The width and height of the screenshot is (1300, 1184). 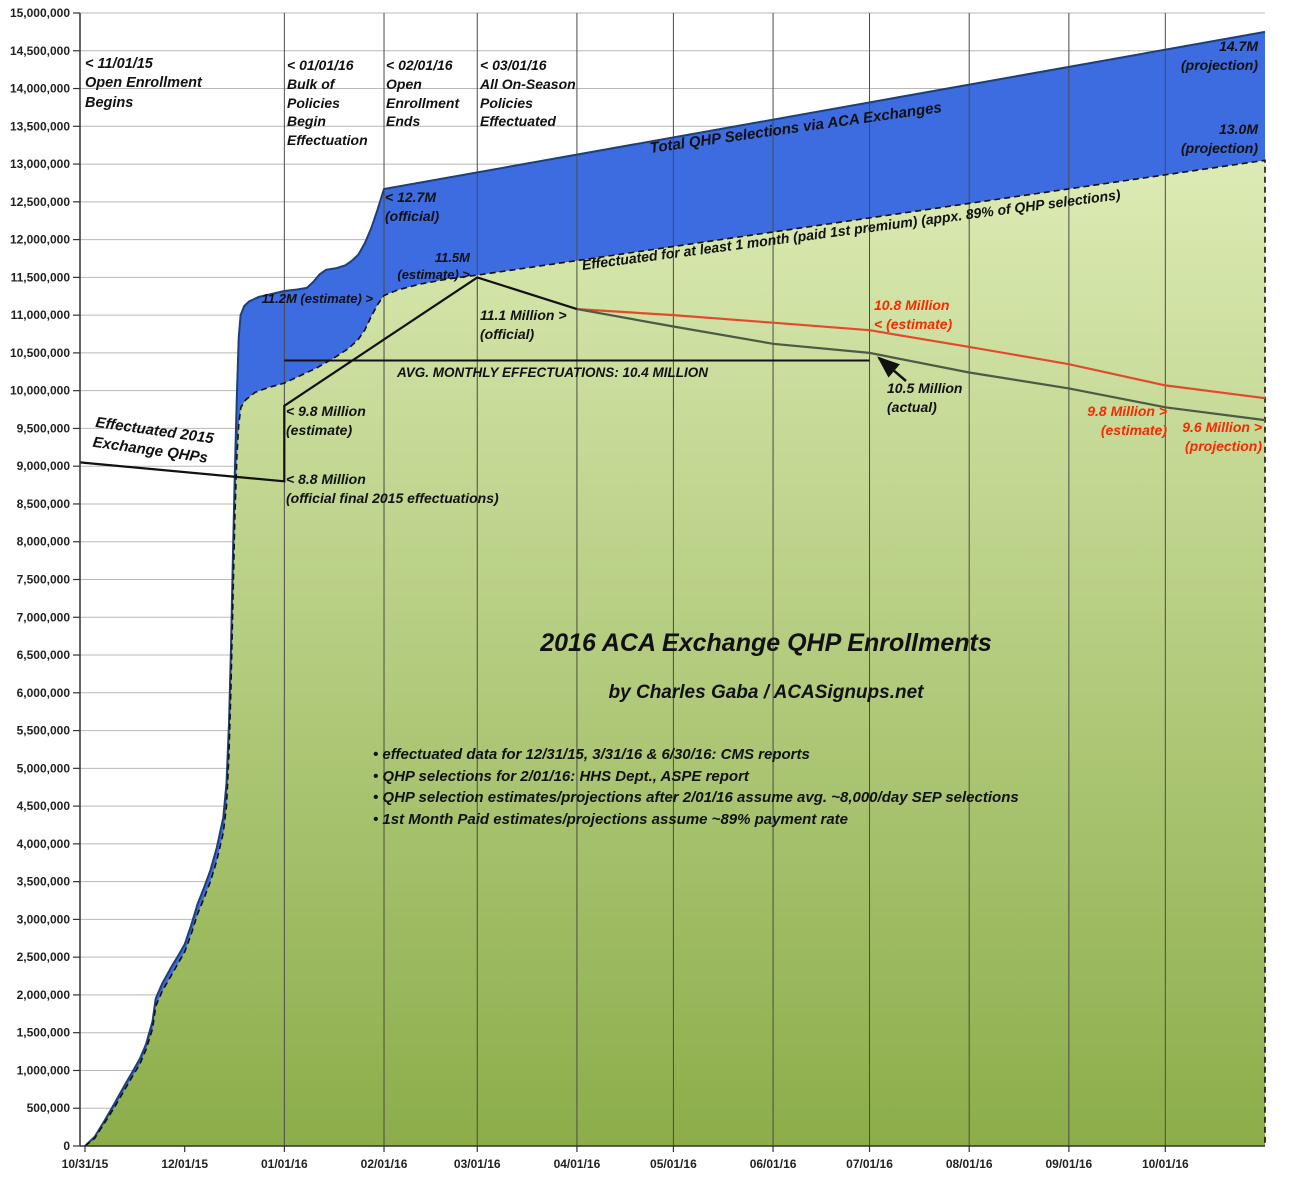 What do you see at coordinates (284, 1164) in the screenshot?
I see `x-tick-label: 01/01/16` at bounding box center [284, 1164].